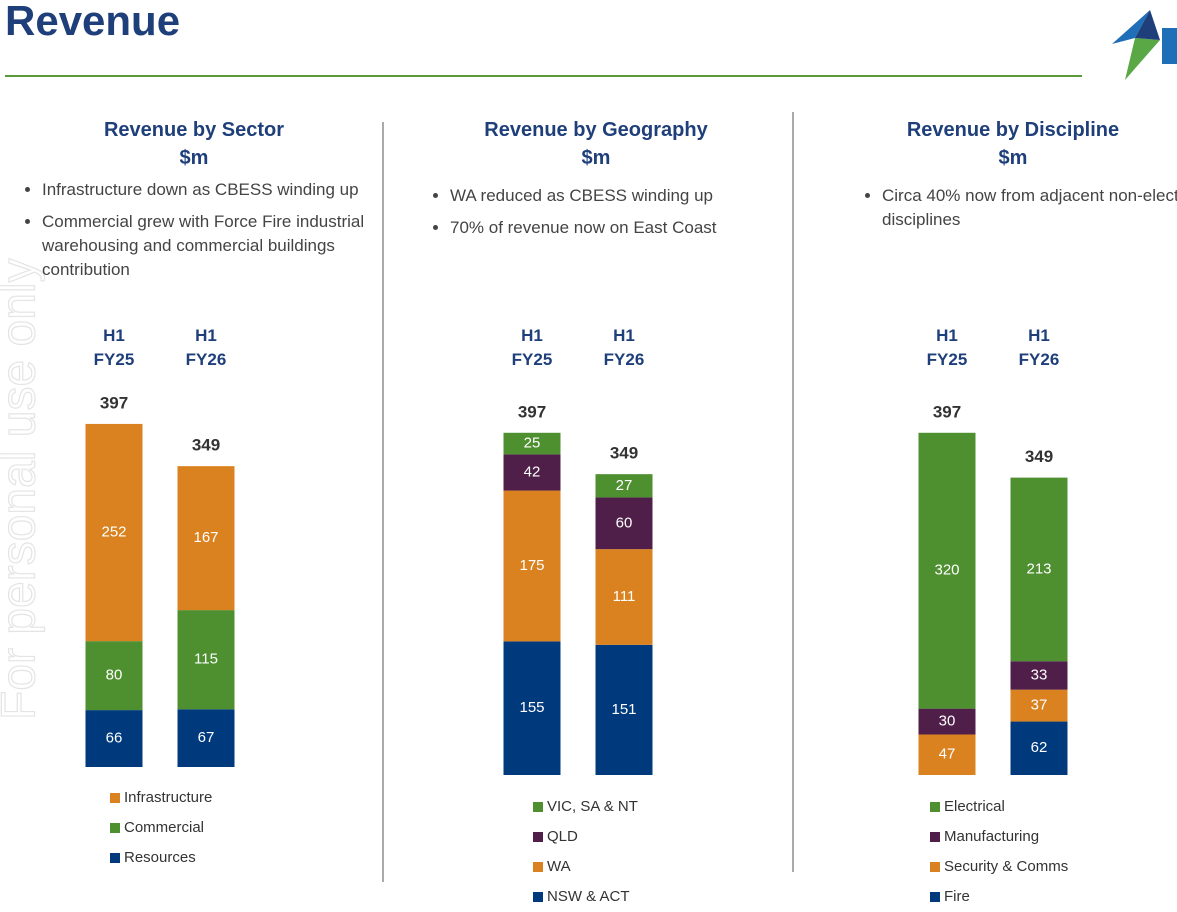 This screenshot has height=912, width=1177. I want to click on logo, so click(1144, 45).